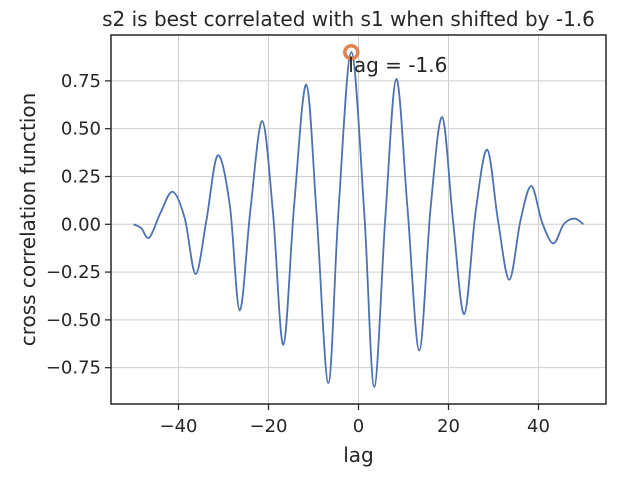  I want to click on x-axis-label: lag, so click(358, 455).